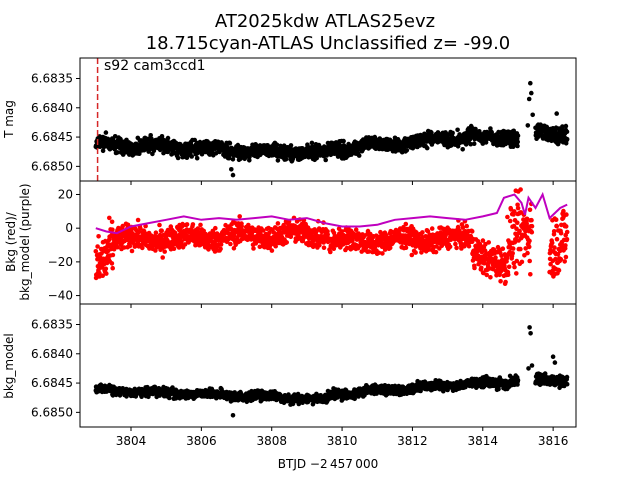  What do you see at coordinates (65, 194) in the screenshot?
I see `y-tick-label: 20` at bounding box center [65, 194].